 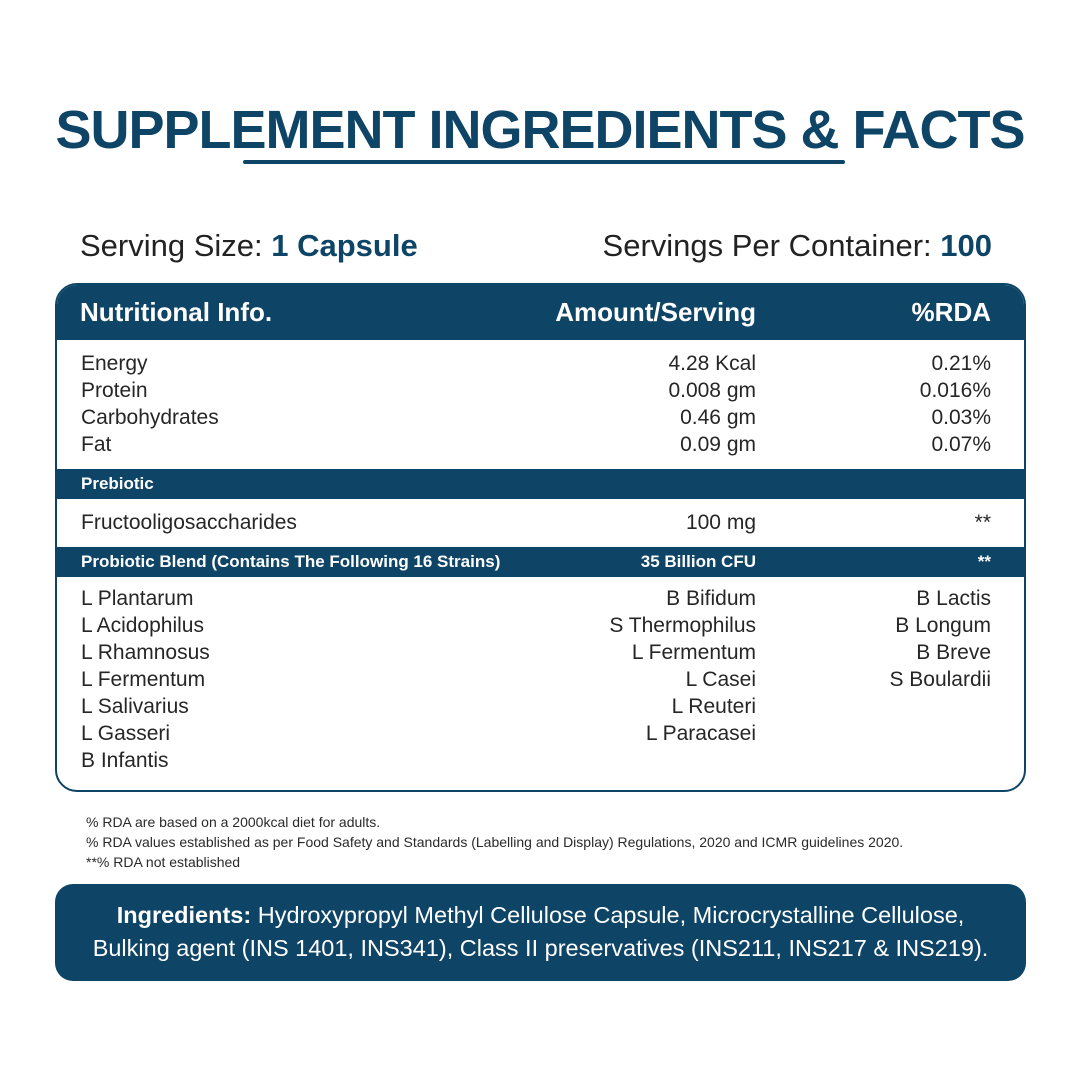 What do you see at coordinates (540, 444) in the screenshot?
I see `nutrient-row: Fat 0.09 gm 0.07%` at bounding box center [540, 444].